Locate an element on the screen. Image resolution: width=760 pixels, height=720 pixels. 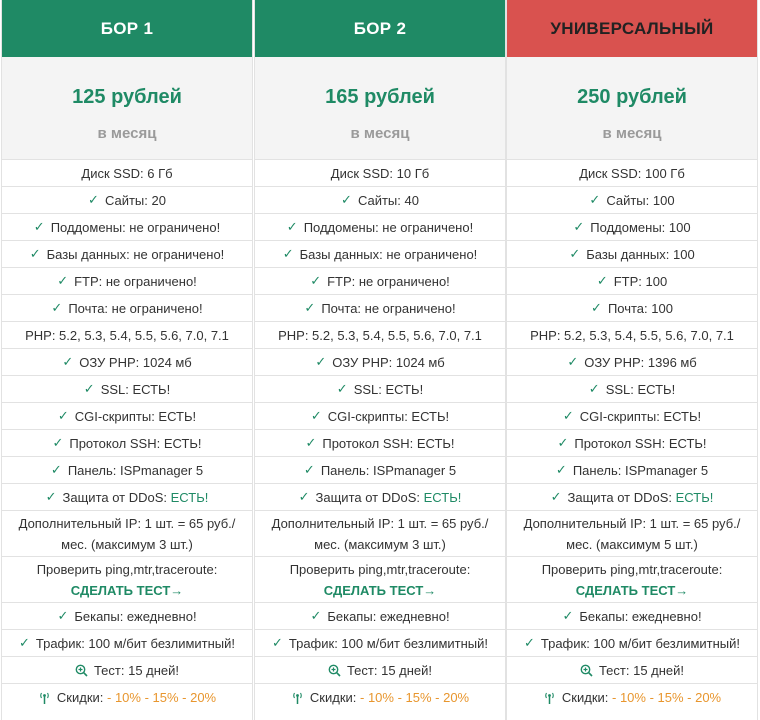
feature-disk: Диск SSD: 10 Гб is located at coordinates (380, 173).